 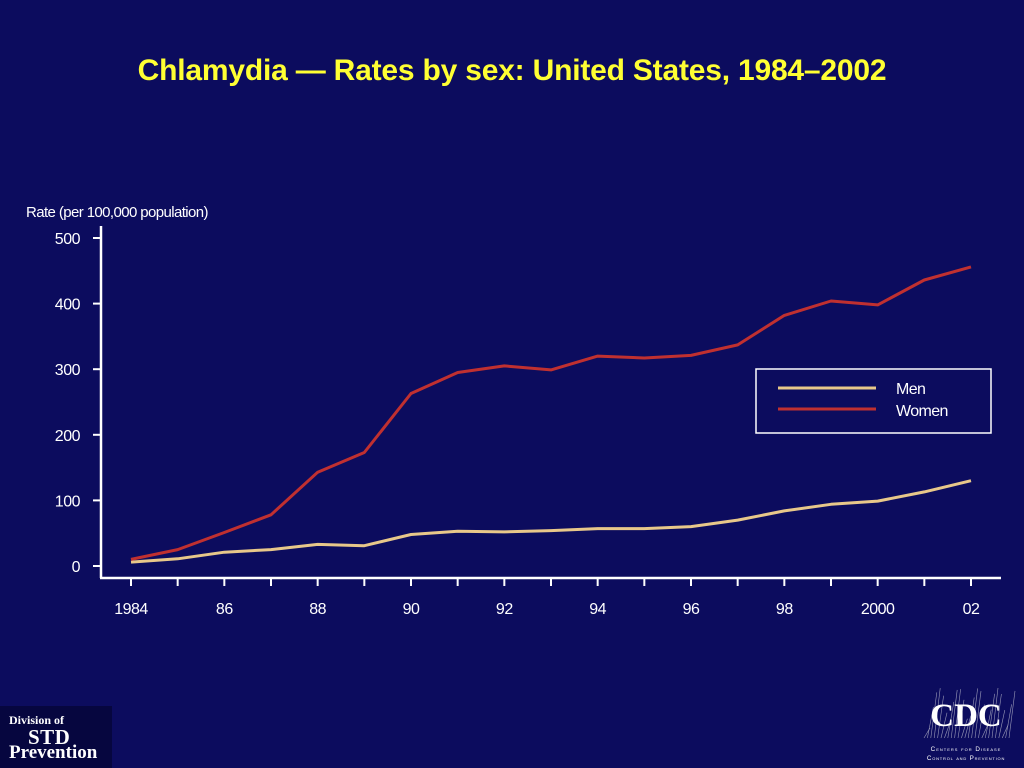 I want to click on series-line-men, so click(x=551, y=521).